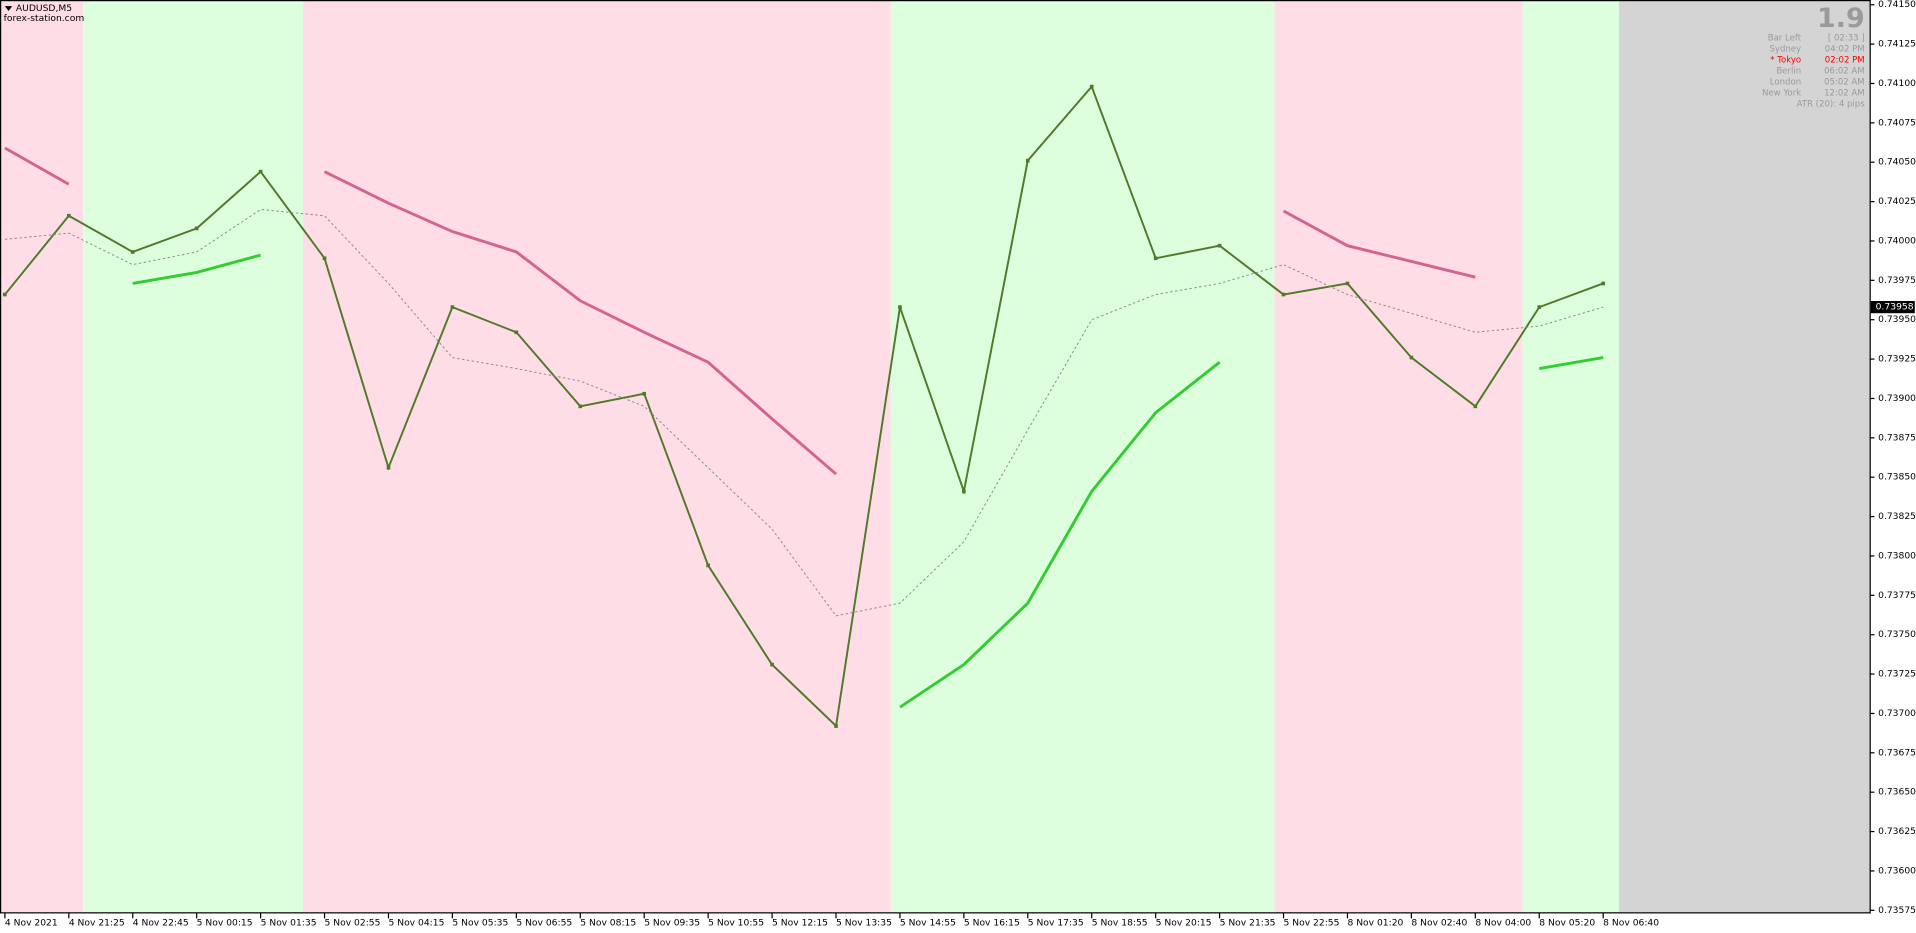 This screenshot has width=1916, height=933. I want to click on y-tick-label: 0.74125, so click(1897, 44).